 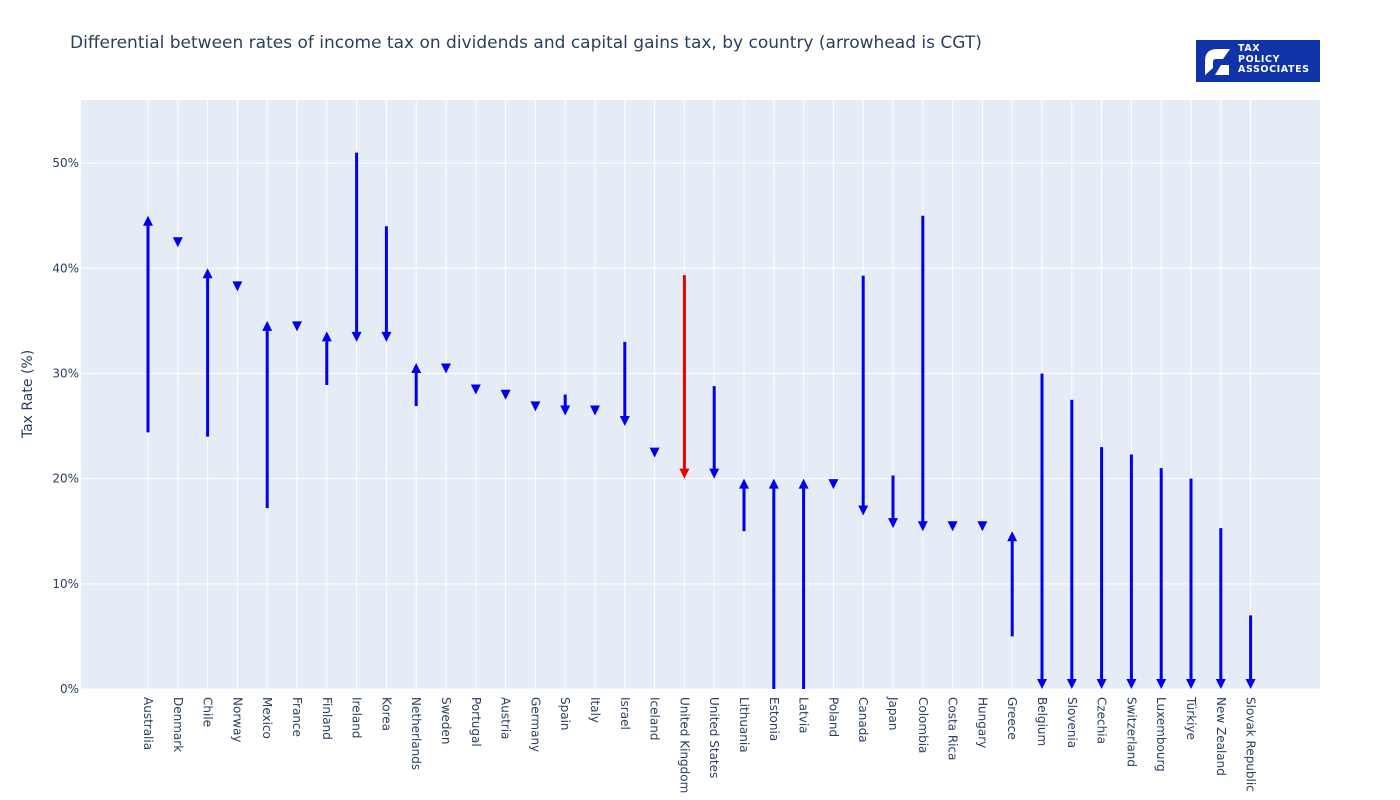 I want to click on x-tick-label: Canada, so click(x=863, y=720).